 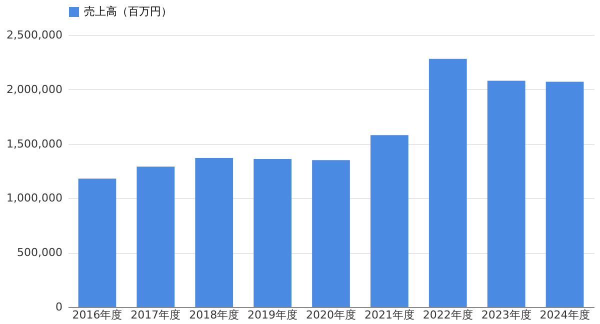 What do you see at coordinates (128, 11) in the screenshot?
I see `legend-label: 売上高（百万円）` at bounding box center [128, 11].